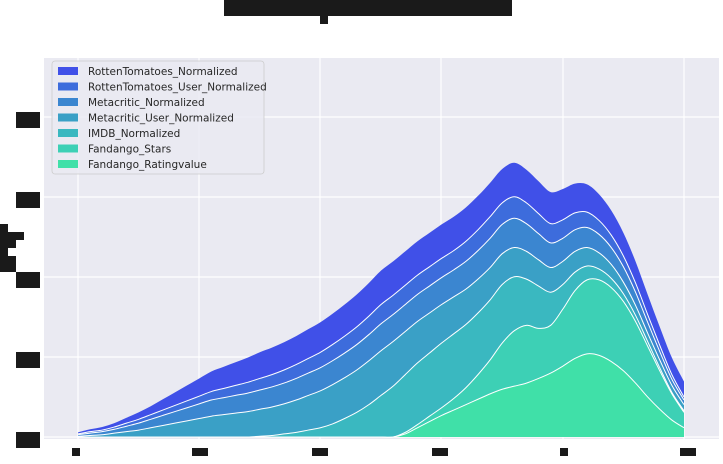  Describe the element at coordinates (368, 12) in the screenshot. I see `chart-title-redacted` at that location.